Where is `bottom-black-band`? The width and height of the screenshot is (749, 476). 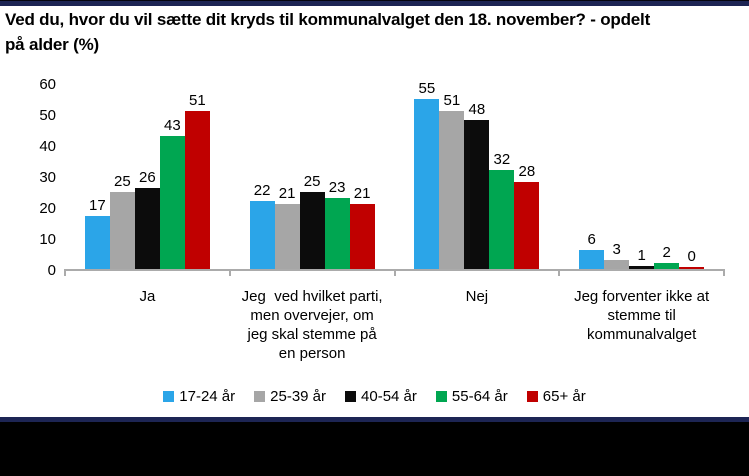 bottom-black-band is located at coordinates (374, 449).